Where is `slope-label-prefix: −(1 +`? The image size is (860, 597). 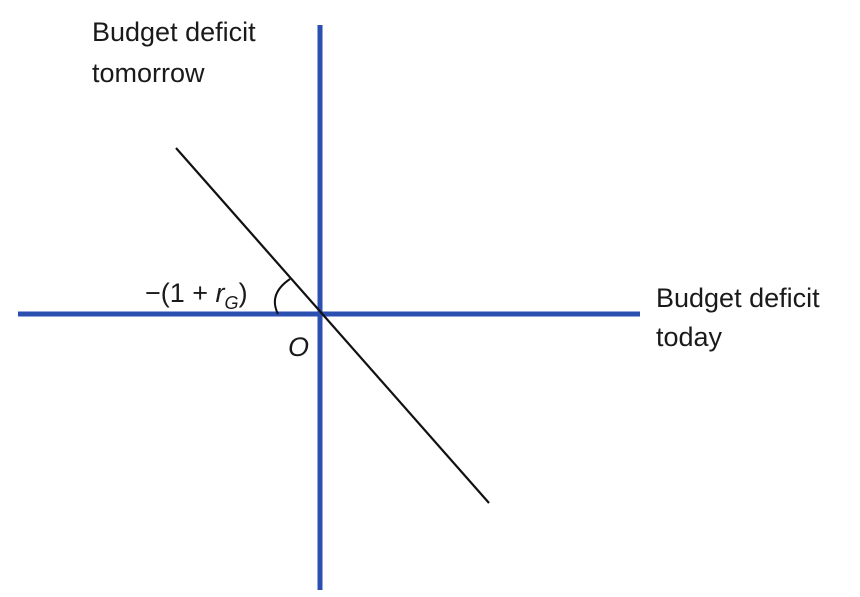 slope-label-prefix: −(1 + is located at coordinates (180, 293).